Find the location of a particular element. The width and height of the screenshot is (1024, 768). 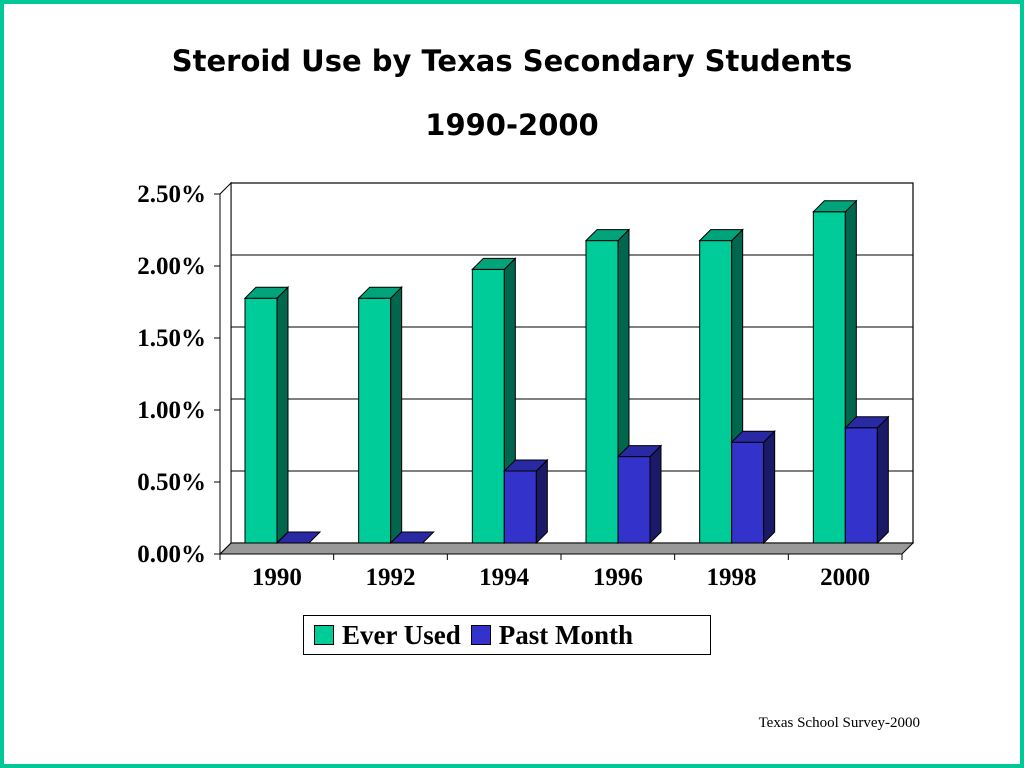

bar-ever-used-1998 is located at coordinates (716, 392).